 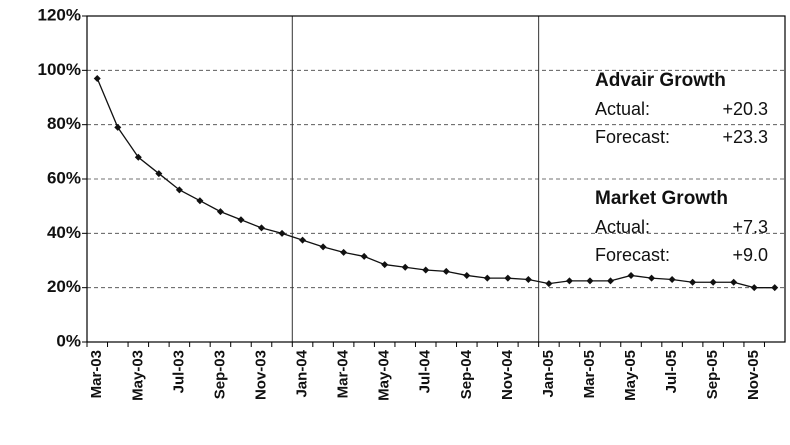 I want to click on annotation-value: +23.3, so click(x=745, y=137).